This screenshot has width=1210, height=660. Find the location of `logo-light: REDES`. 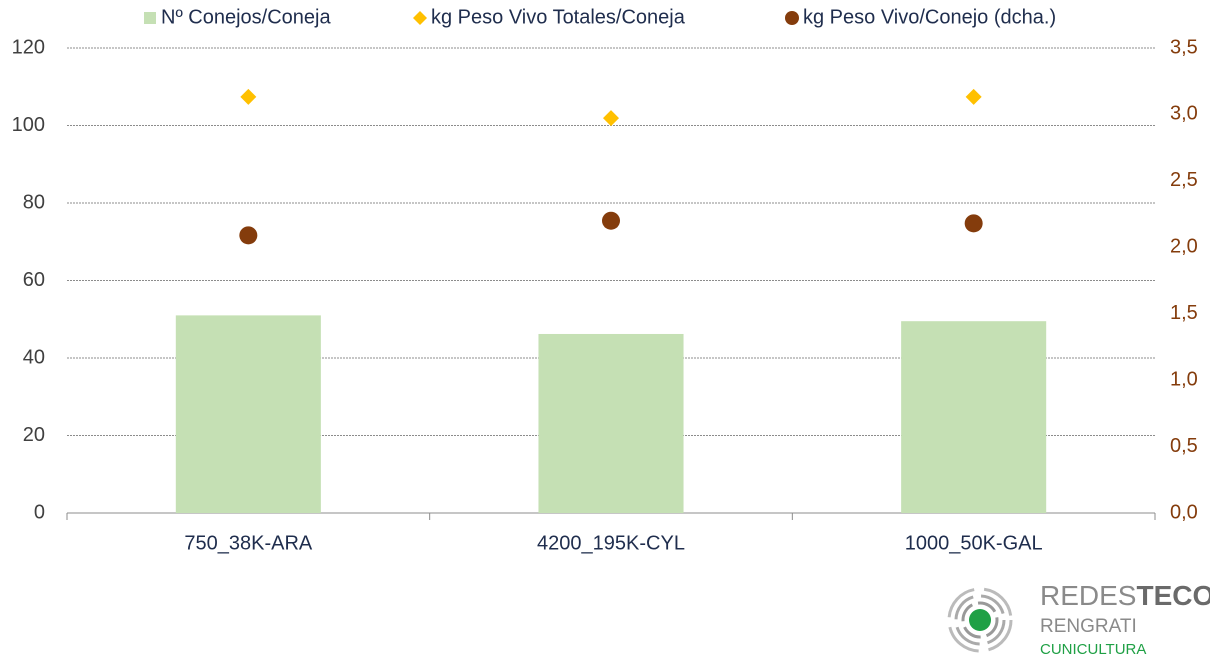

logo-light: REDES is located at coordinates (1088, 595).